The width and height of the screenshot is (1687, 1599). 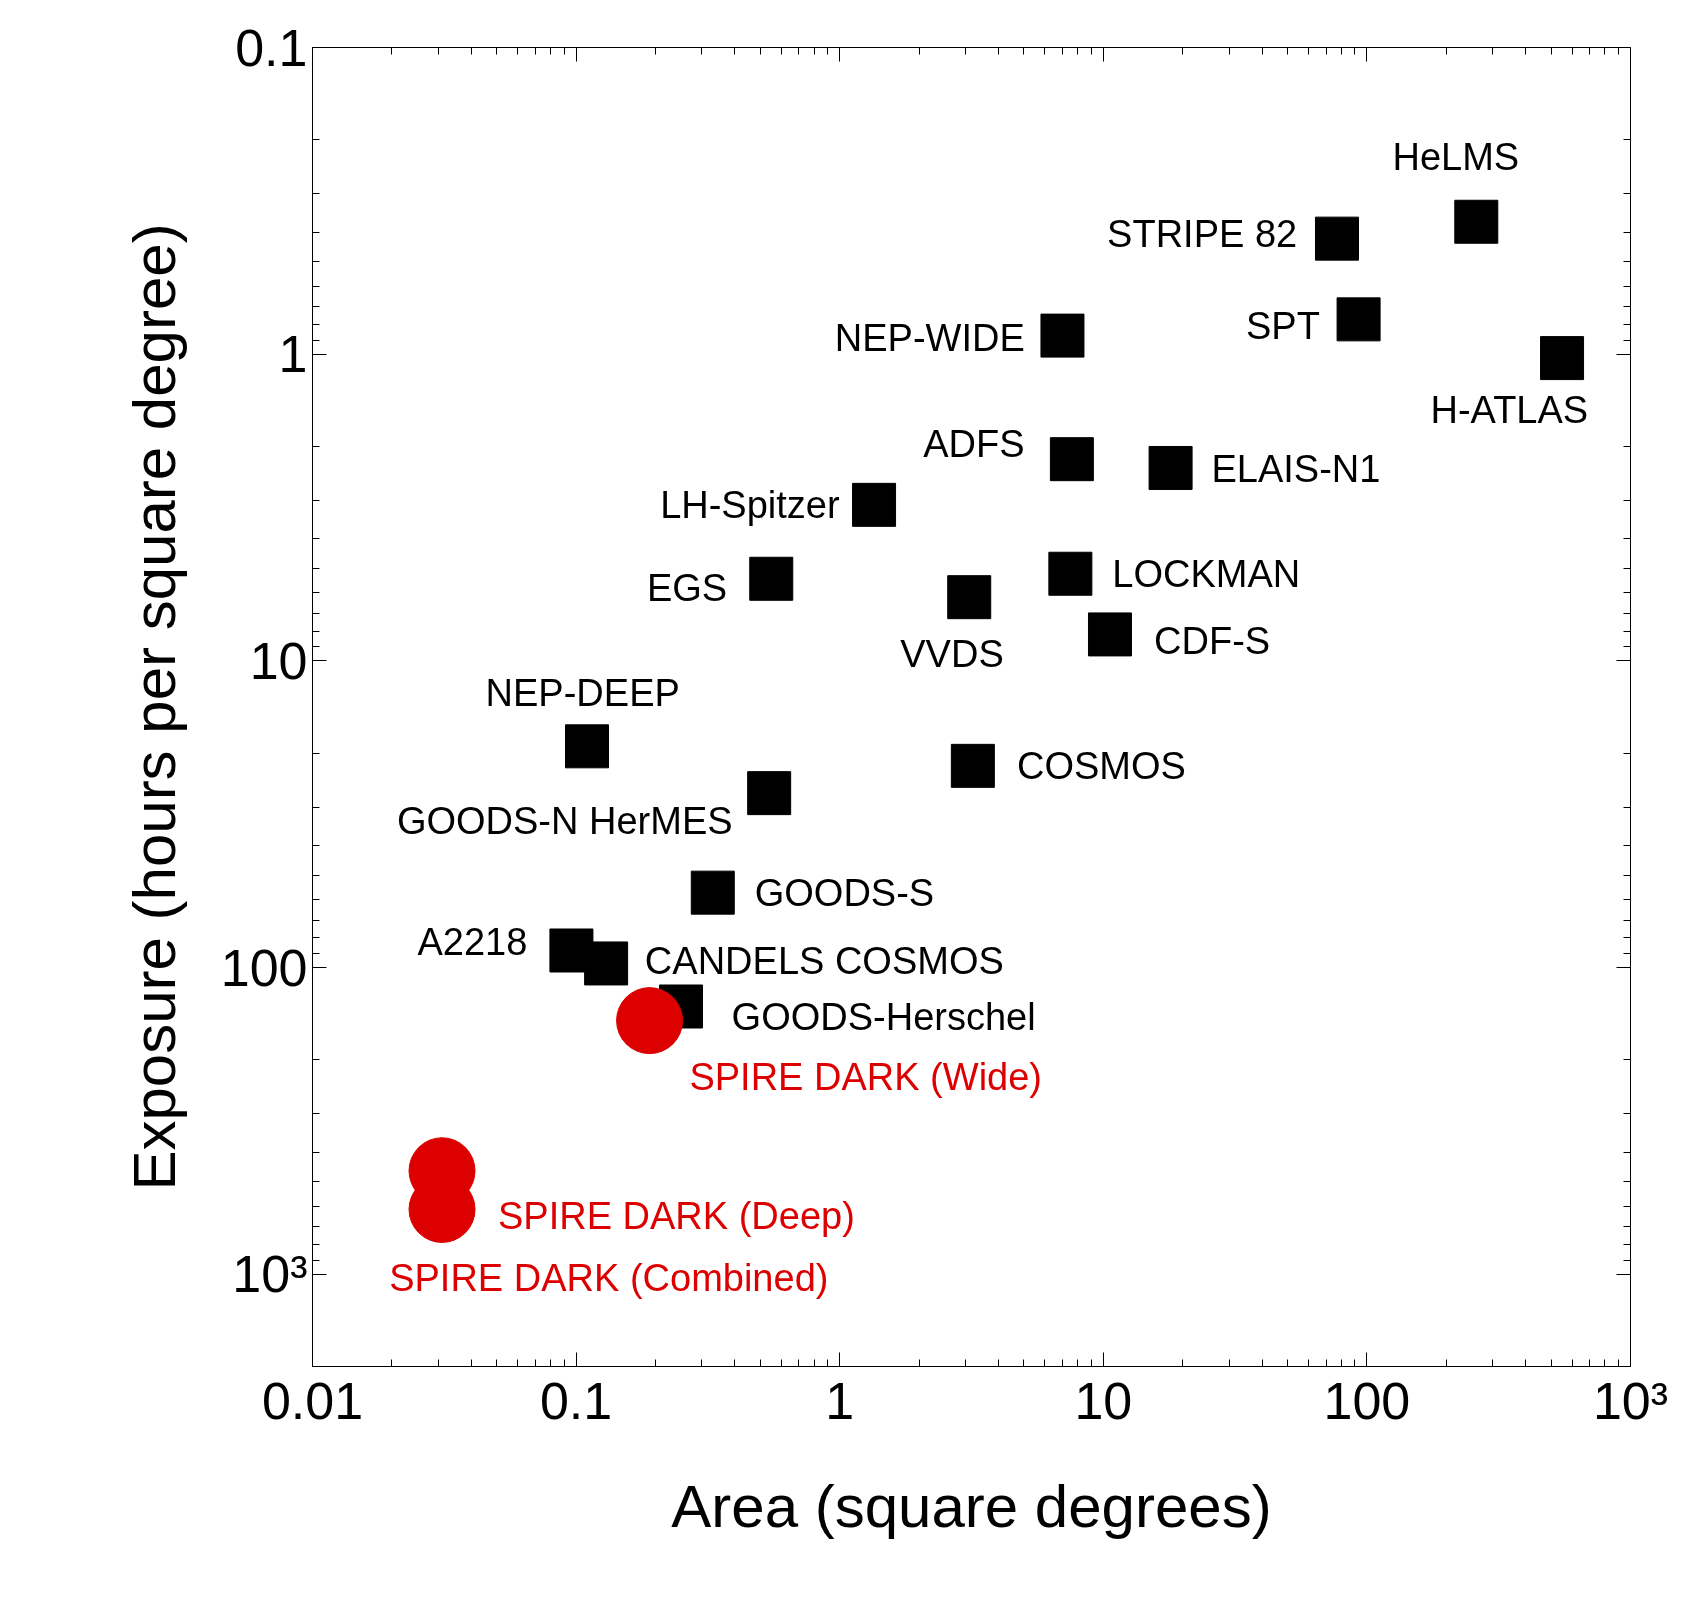 What do you see at coordinates (952, 654) in the screenshot?
I see `annotation: VVDS` at bounding box center [952, 654].